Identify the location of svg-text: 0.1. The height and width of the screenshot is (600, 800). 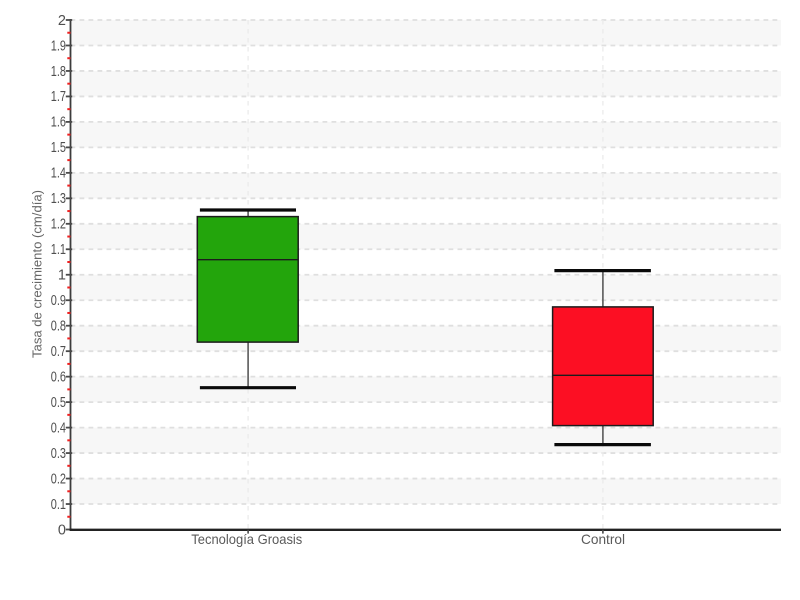
(58, 505).